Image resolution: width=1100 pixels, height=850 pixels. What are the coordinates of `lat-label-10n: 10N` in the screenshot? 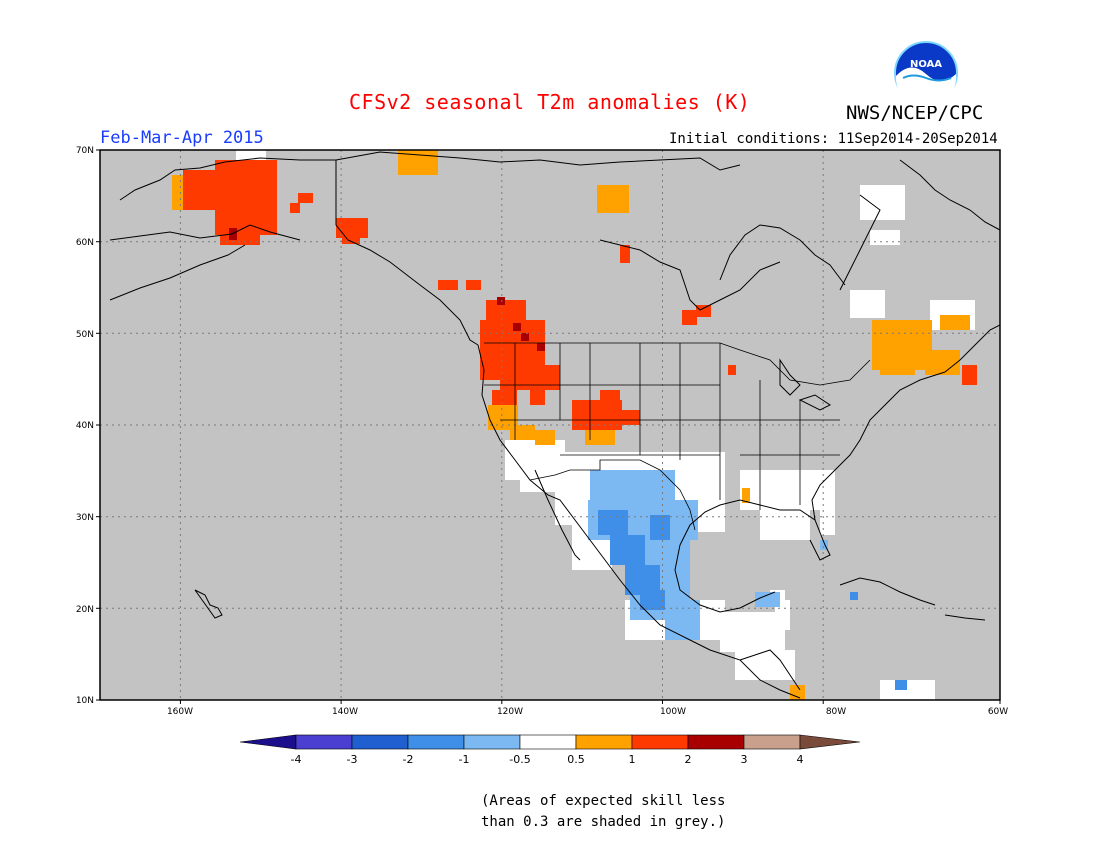 It's located at (85, 701).